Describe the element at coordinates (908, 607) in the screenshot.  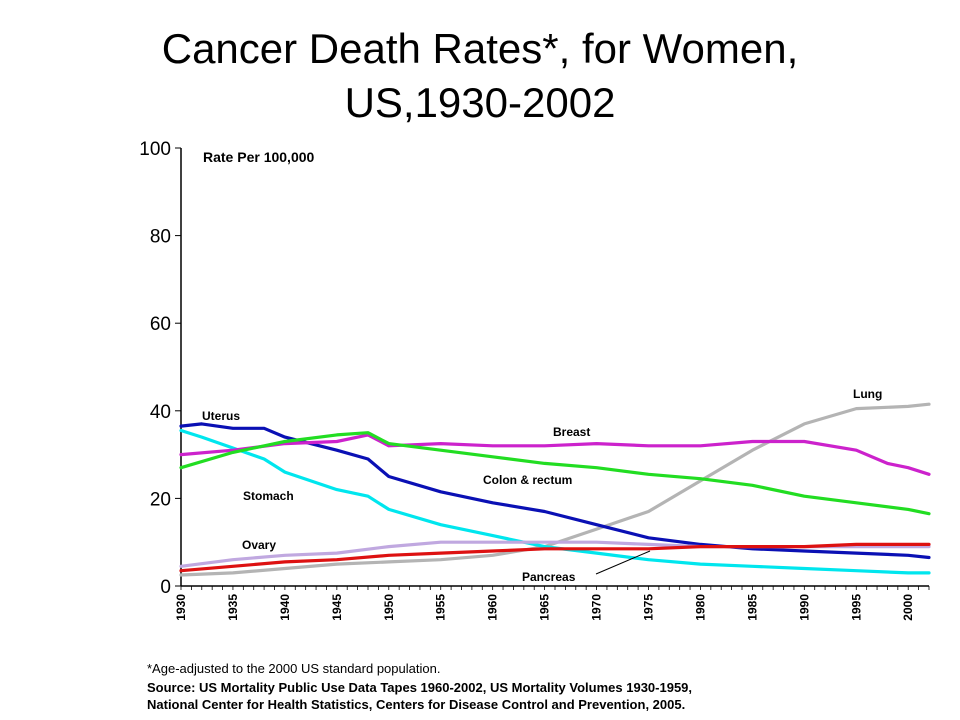
I see `x-tick-label: 2000` at that location.